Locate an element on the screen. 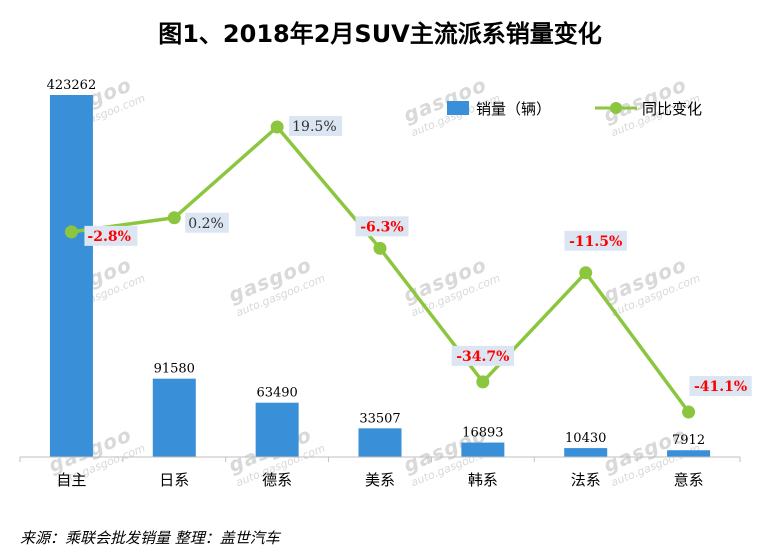 The width and height of the screenshot is (760, 558). yoy-label: -11.5% is located at coordinates (595, 242).